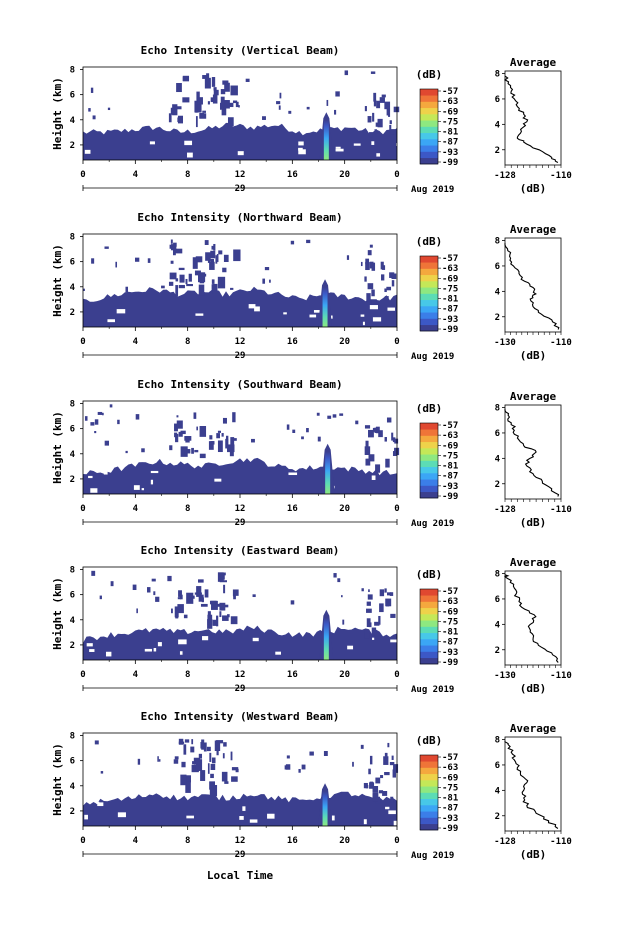 This screenshot has height=929, width=618. I want to click on colorbar-tick-label: -99, so click(450, 829).